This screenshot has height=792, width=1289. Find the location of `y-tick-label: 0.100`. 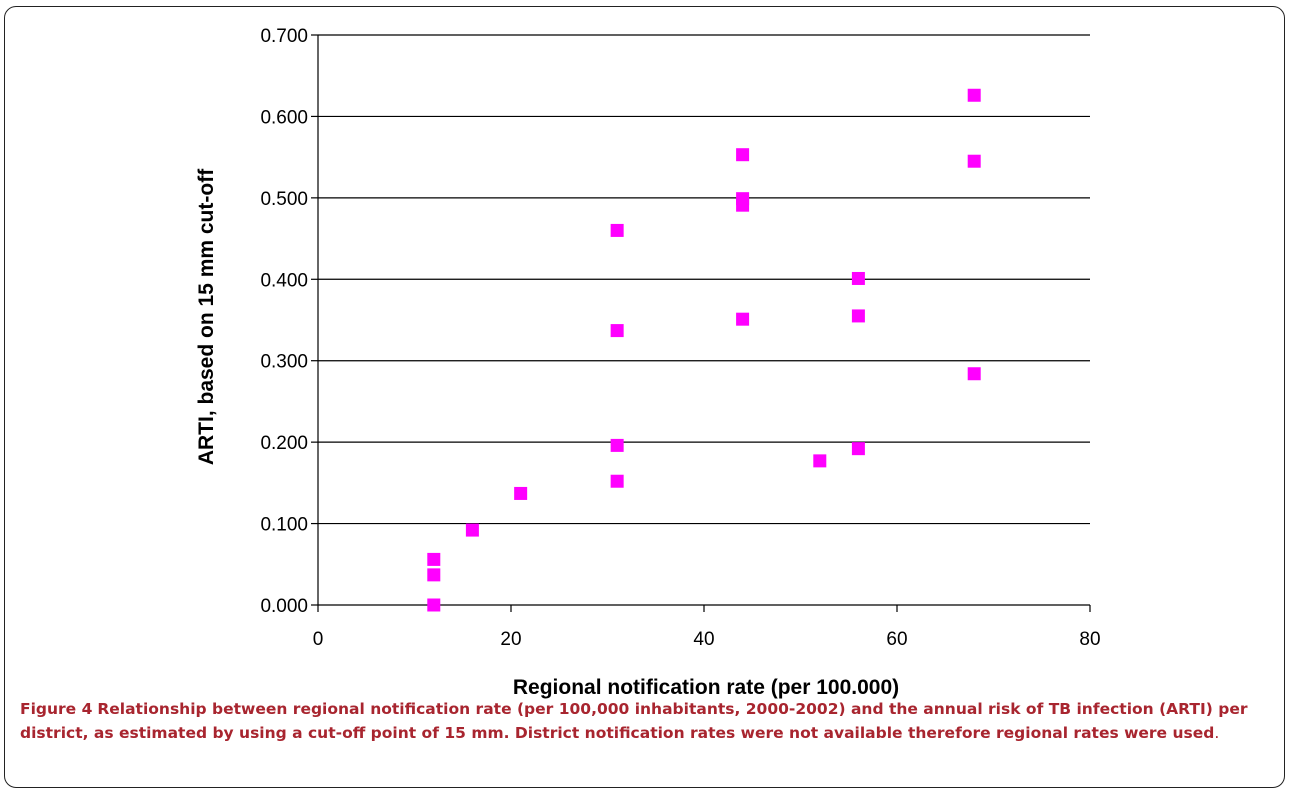

y-tick-label: 0.100 is located at coordinates (284, 525).